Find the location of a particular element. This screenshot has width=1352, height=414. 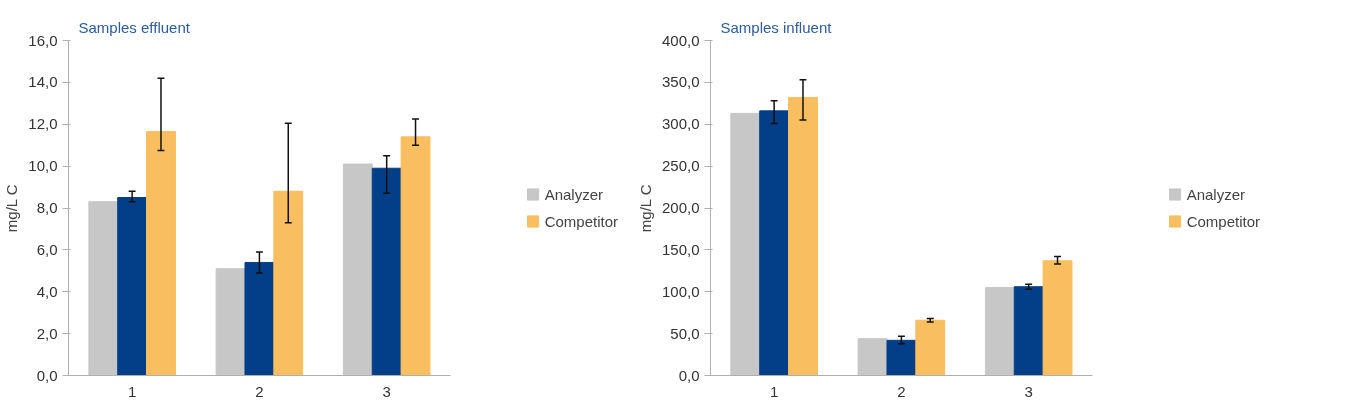

y-tick-label: 250,0 is located at coordinates (680, 166).